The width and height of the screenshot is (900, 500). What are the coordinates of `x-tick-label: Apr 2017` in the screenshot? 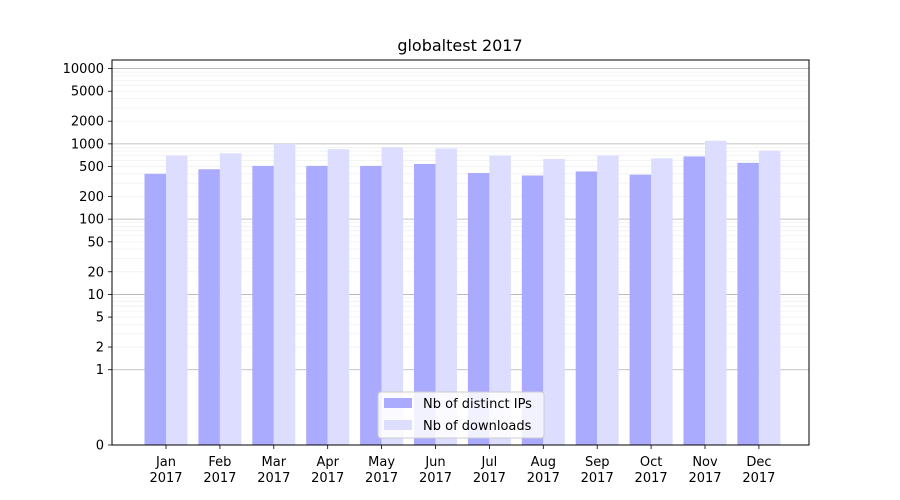 It's located at (327, 470).